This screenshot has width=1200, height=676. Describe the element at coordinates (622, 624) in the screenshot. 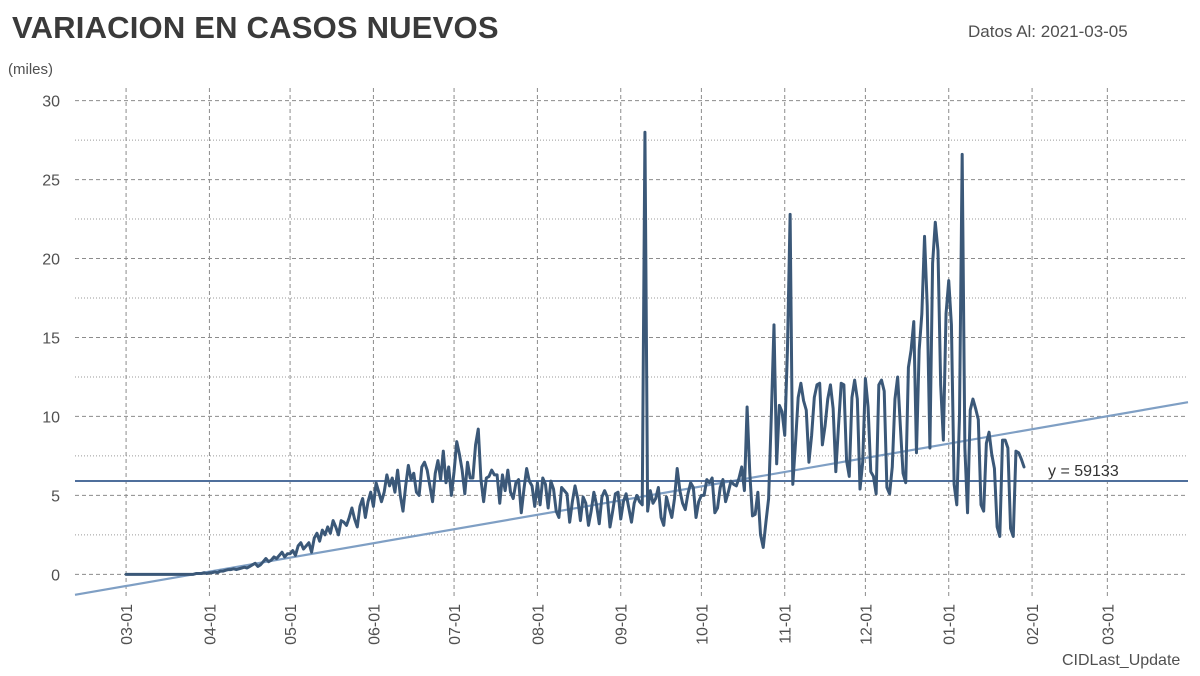

I see `x-tick-label-09-01: 09-01` at that location.